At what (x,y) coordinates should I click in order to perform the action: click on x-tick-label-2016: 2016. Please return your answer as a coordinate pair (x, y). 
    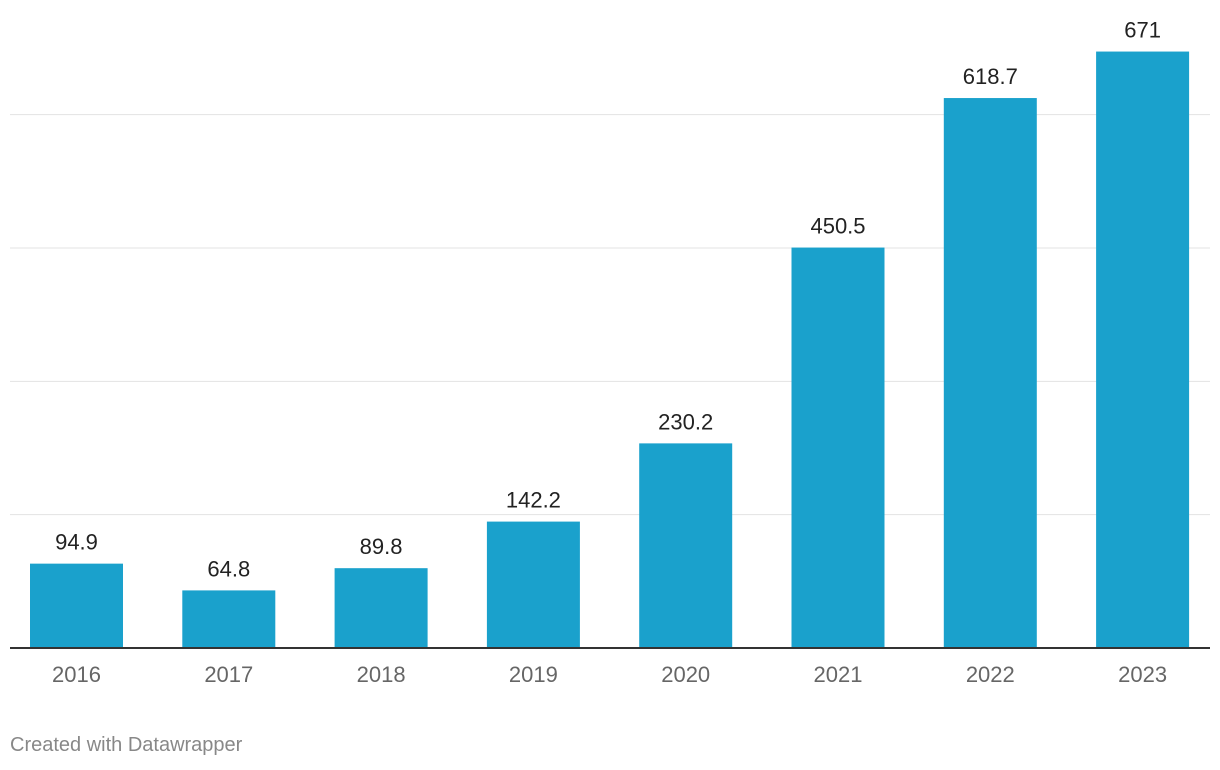
    Looking at the image, I should click on (76, 674).